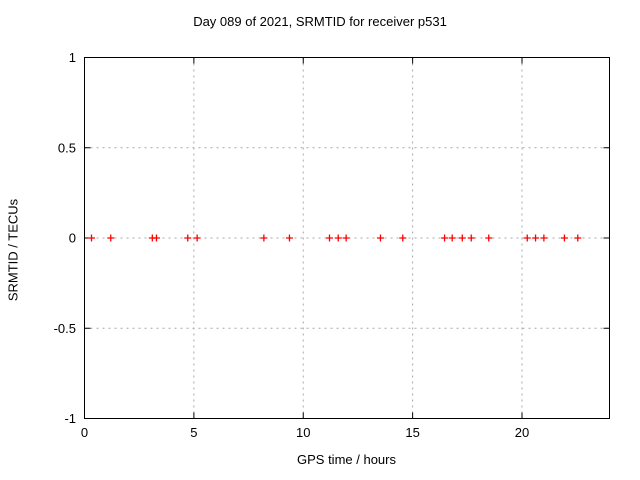 The height and width of the screenshot is (480, 640). I want to click on y-tick-label: -1, so click(70, 418).